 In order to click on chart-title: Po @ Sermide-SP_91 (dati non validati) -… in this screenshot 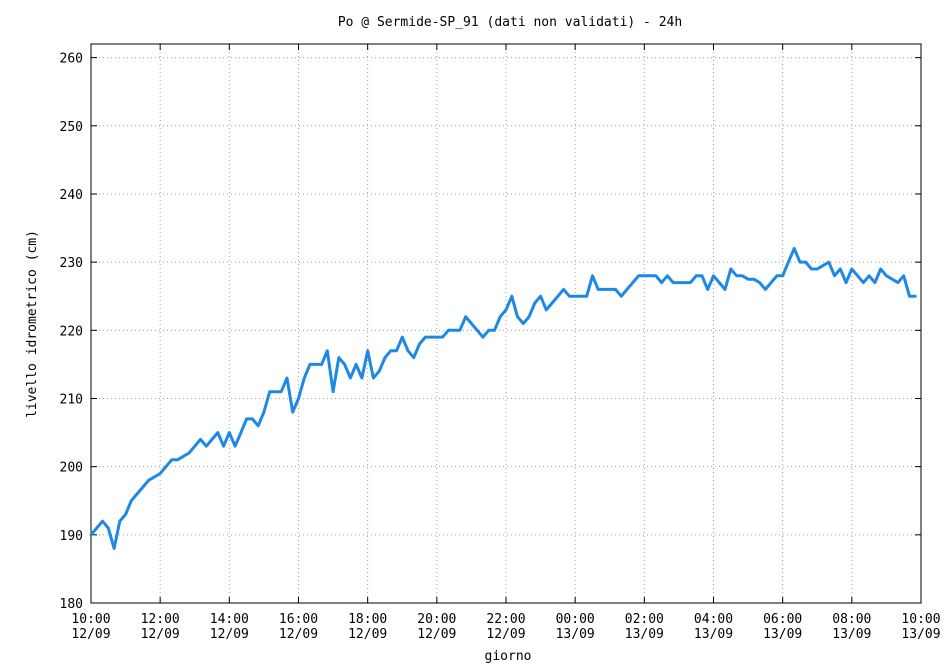, I will do `click(510, 22)`.